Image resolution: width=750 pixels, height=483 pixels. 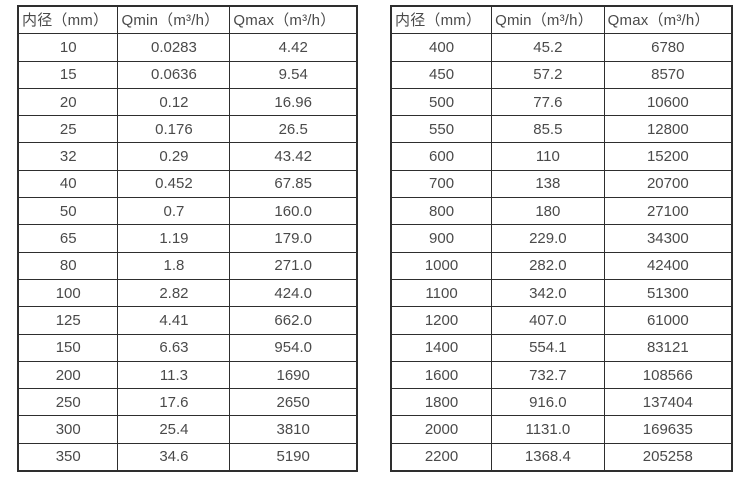 I want to click on table-cell: 1368.4, so click(x=548, y=457).